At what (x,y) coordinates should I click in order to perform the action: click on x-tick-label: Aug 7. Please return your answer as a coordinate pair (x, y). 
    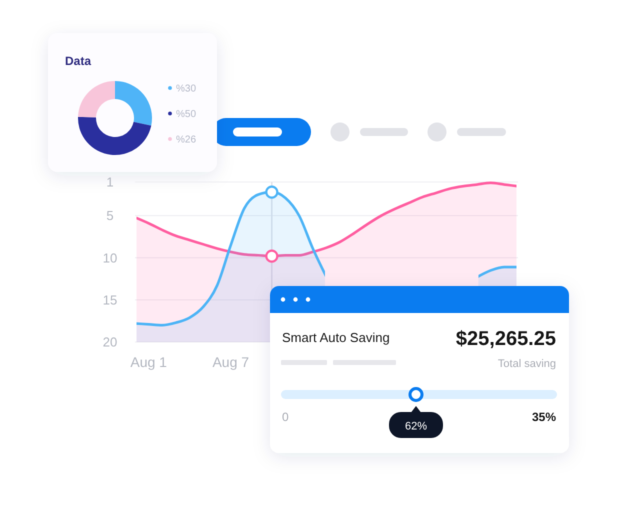
    Looking at the image, I should click on (231, 362).